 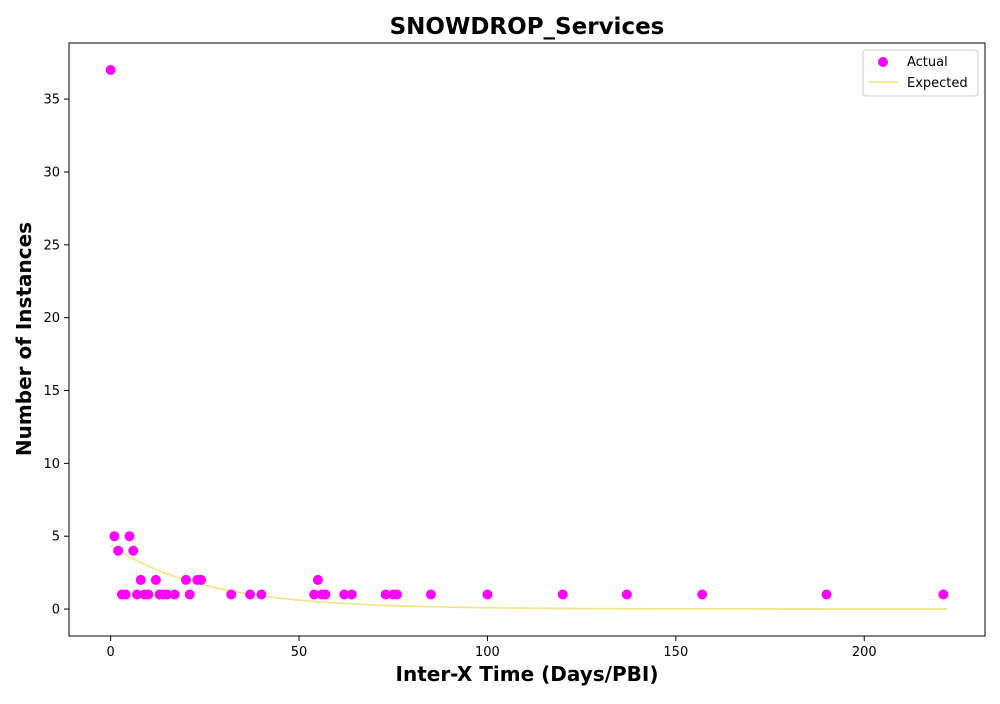 What do you see at coordinates (51, 245) in the screenshot?
I see `y-tick-label: 25` at bounding box center [51, 245].